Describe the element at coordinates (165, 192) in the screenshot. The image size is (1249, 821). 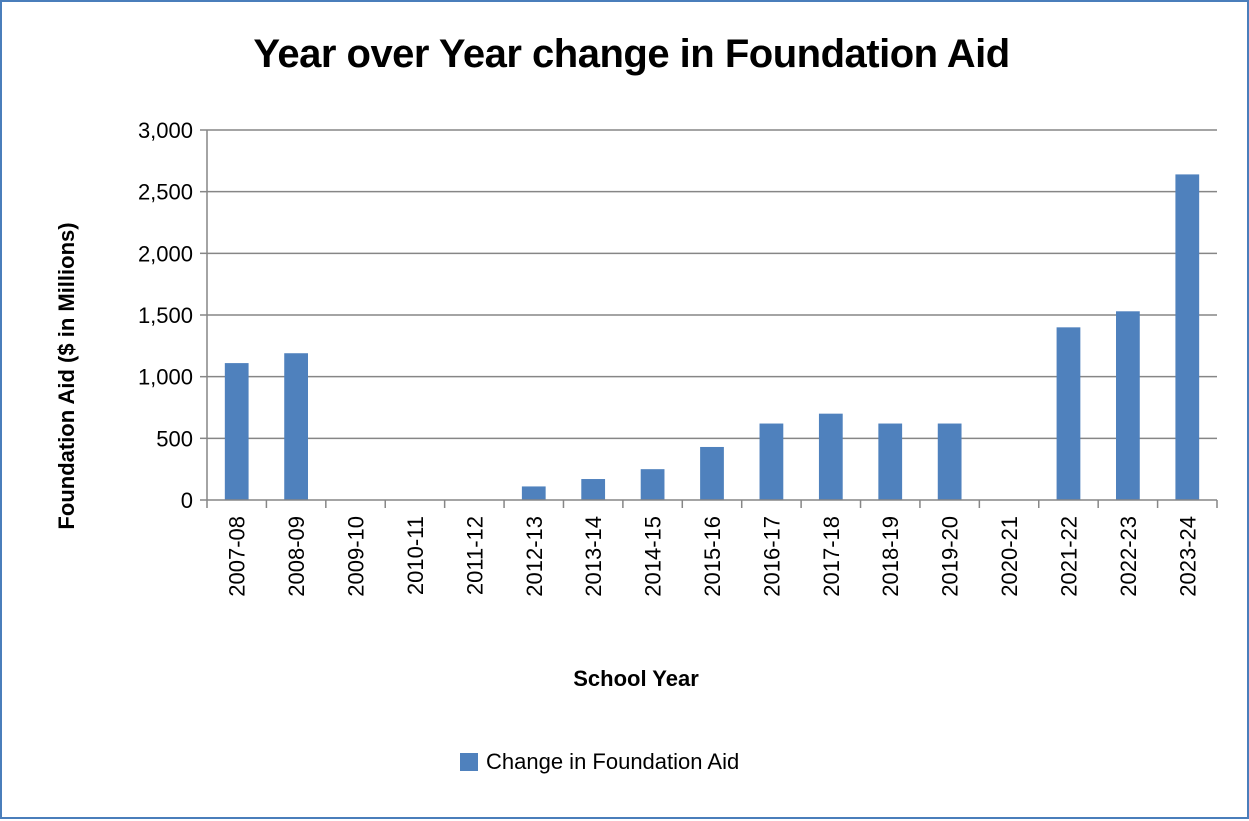
I see `y-tick-label: 2,500` at that location.